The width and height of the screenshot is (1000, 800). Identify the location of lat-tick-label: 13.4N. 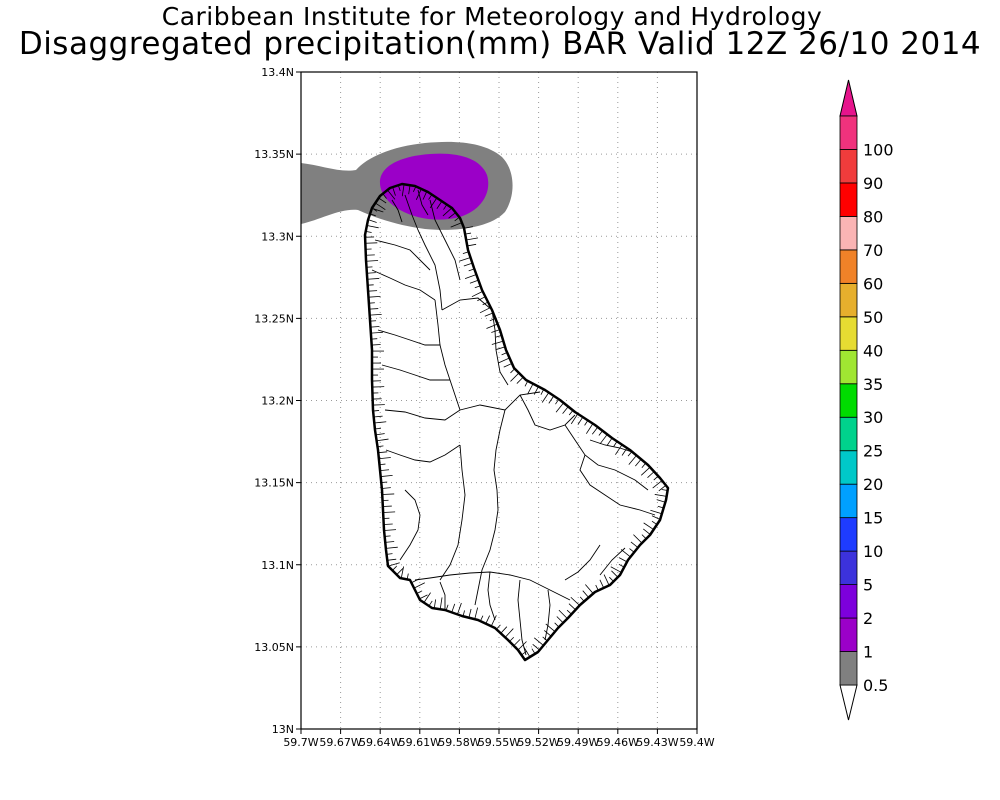
(277, 72).